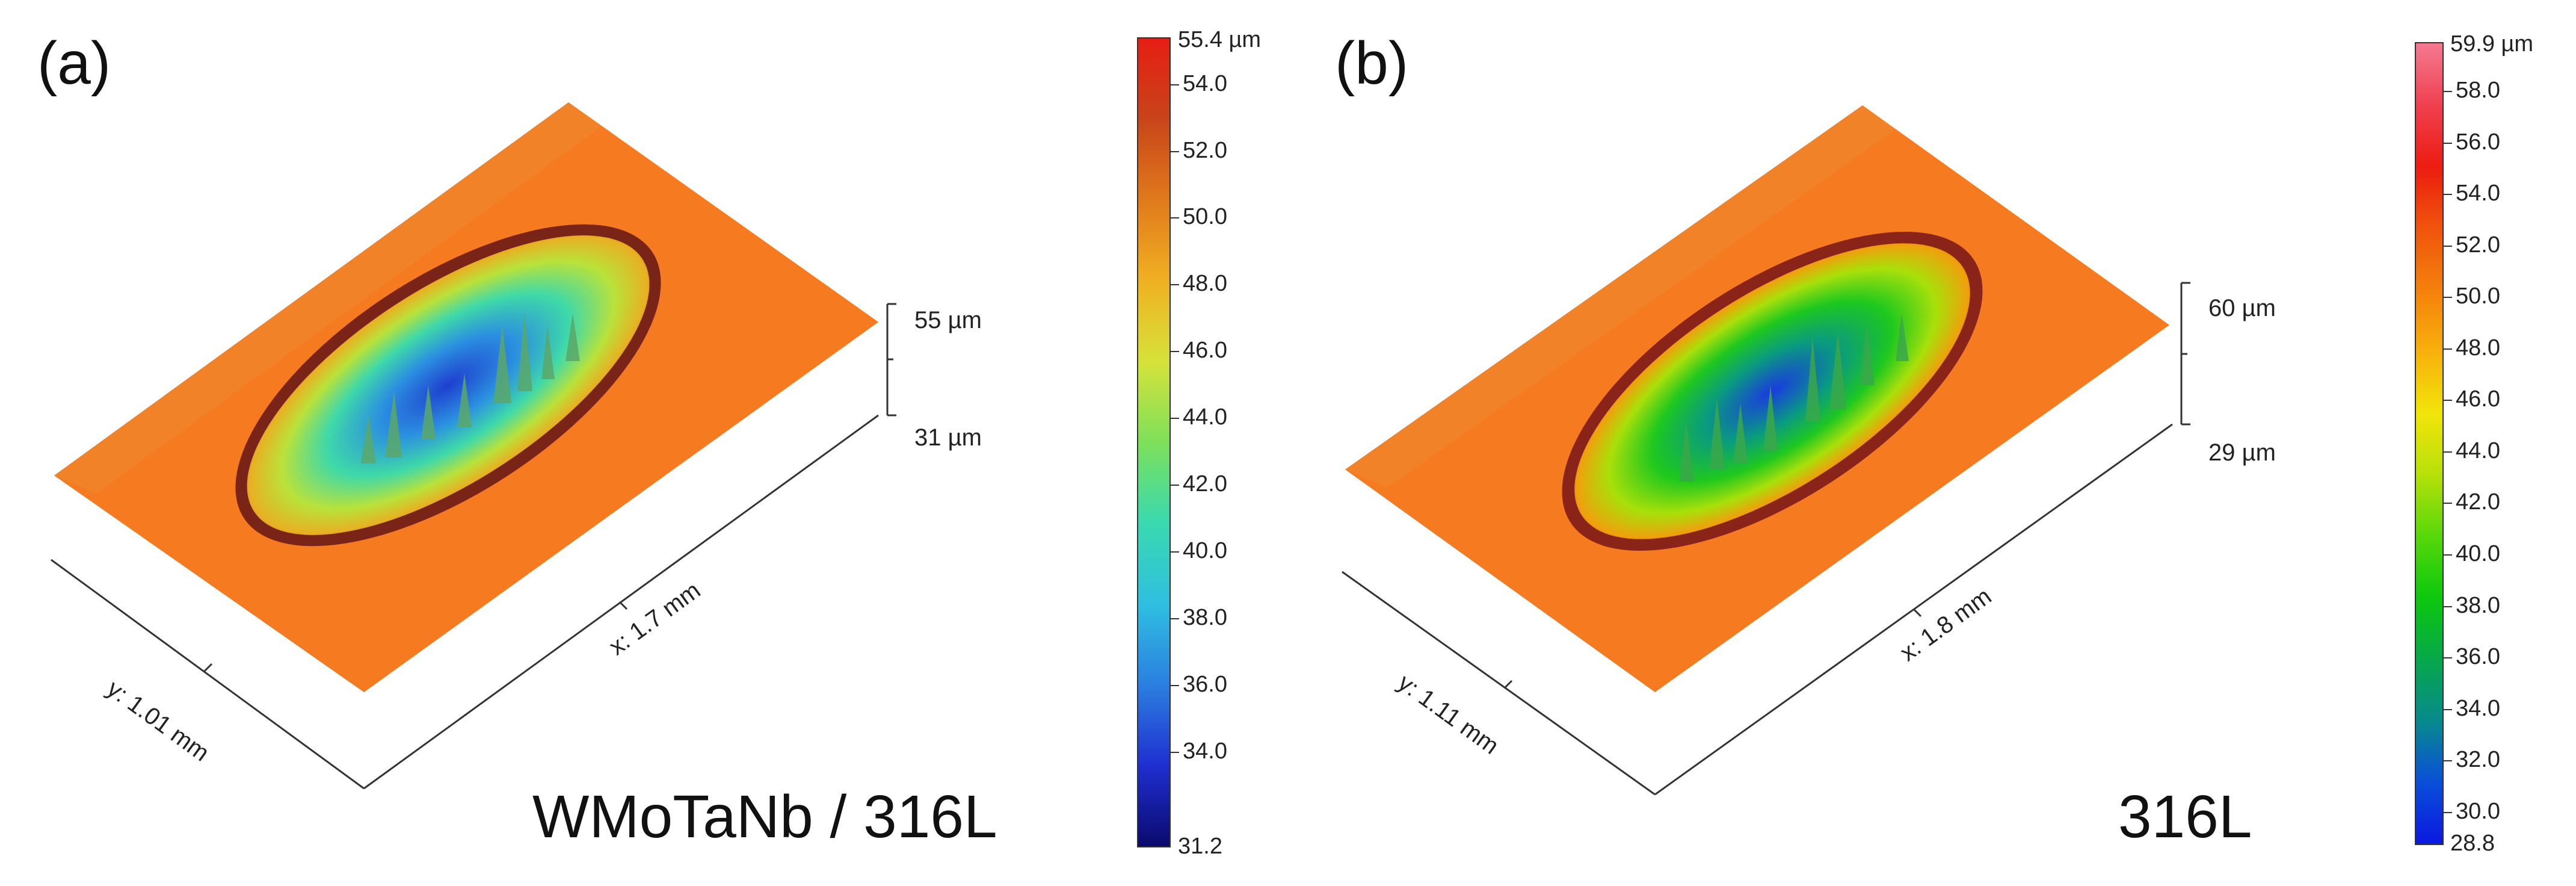 Image resolution: width=2576 pixels, height=886 pixels. What do you see at coordinates (158, 721) in the screenshot?
I see `y-axis-label: y: 1.01 mm` at bounding box center [158, 721].